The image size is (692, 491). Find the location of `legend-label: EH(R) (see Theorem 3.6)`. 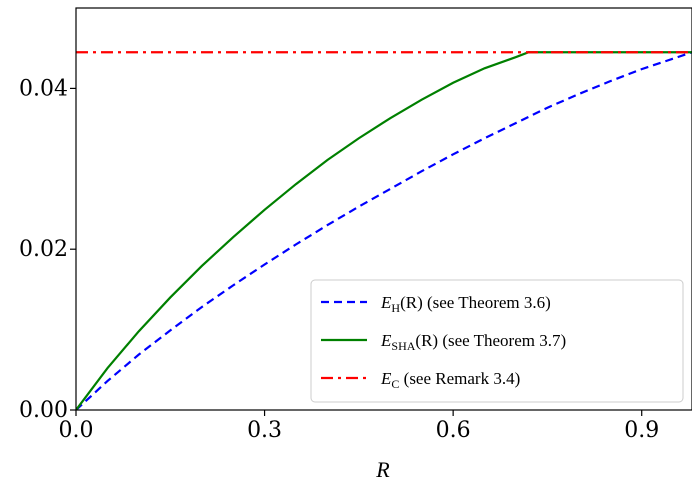

legend-label: EH(R) (see Theorem 3.6) is located at coordinates (465, 304).